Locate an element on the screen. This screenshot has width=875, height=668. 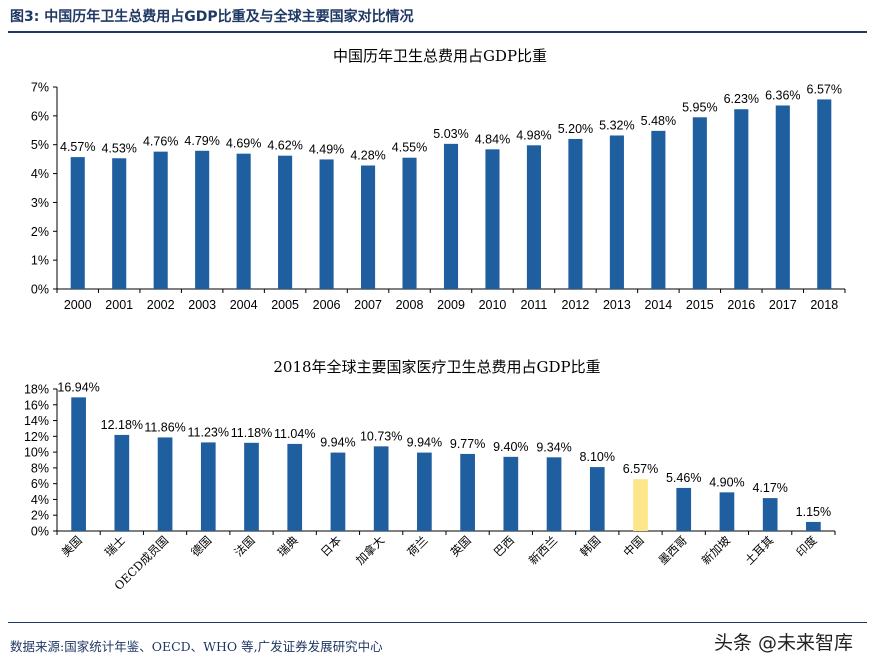
bar-2013 is located at coordinates (616, 212).